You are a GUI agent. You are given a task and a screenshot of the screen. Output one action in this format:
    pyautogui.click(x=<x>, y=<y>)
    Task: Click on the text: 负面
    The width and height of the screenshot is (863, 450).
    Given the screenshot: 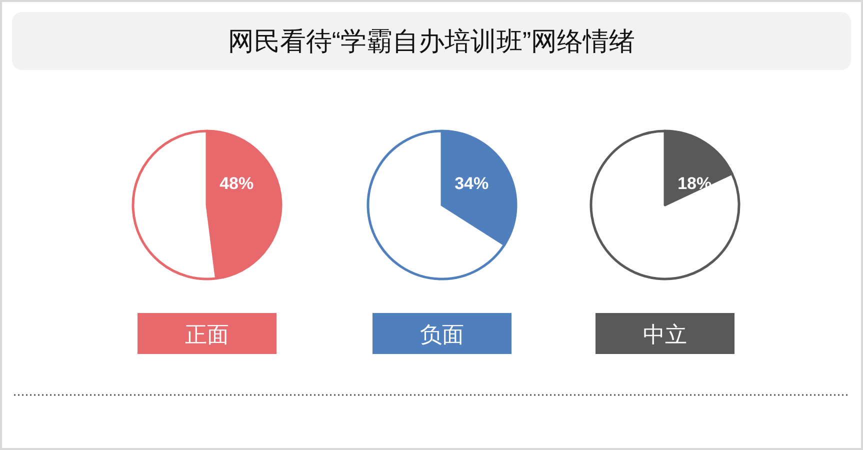 What is the action you would take?
    pyautogui.click(x=442, y=334)
    